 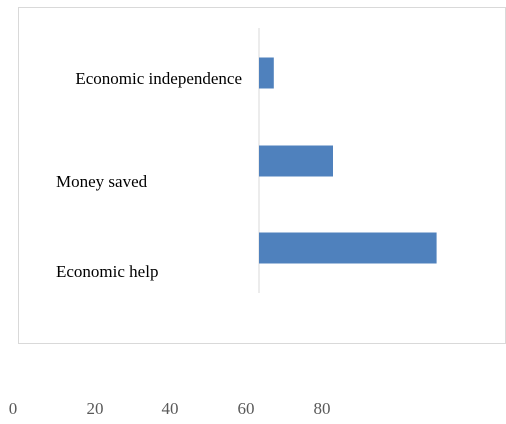 What do you see at coordinates (348, 248) in the screenshot?
I see `bar-economic-help` at bounding box center [348, 248].